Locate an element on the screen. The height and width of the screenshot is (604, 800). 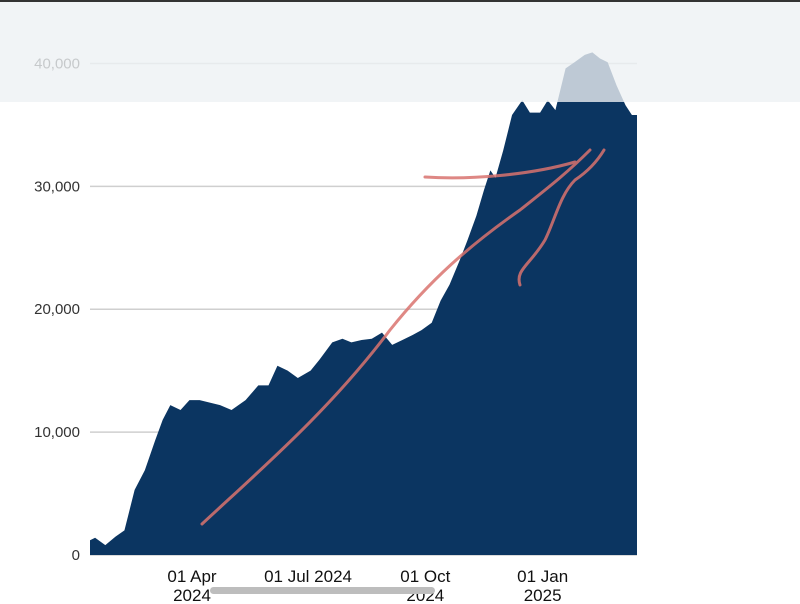
y-tick-label: 30,000 is located at coordinates (57, 186).